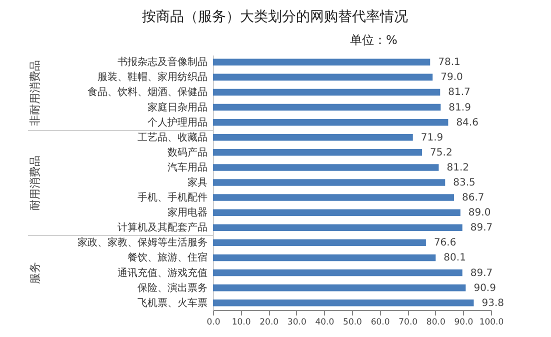  Describe the element at coordinates (296, 323) in the screenshot. I see `x-tick-label: 30.0` at that location.